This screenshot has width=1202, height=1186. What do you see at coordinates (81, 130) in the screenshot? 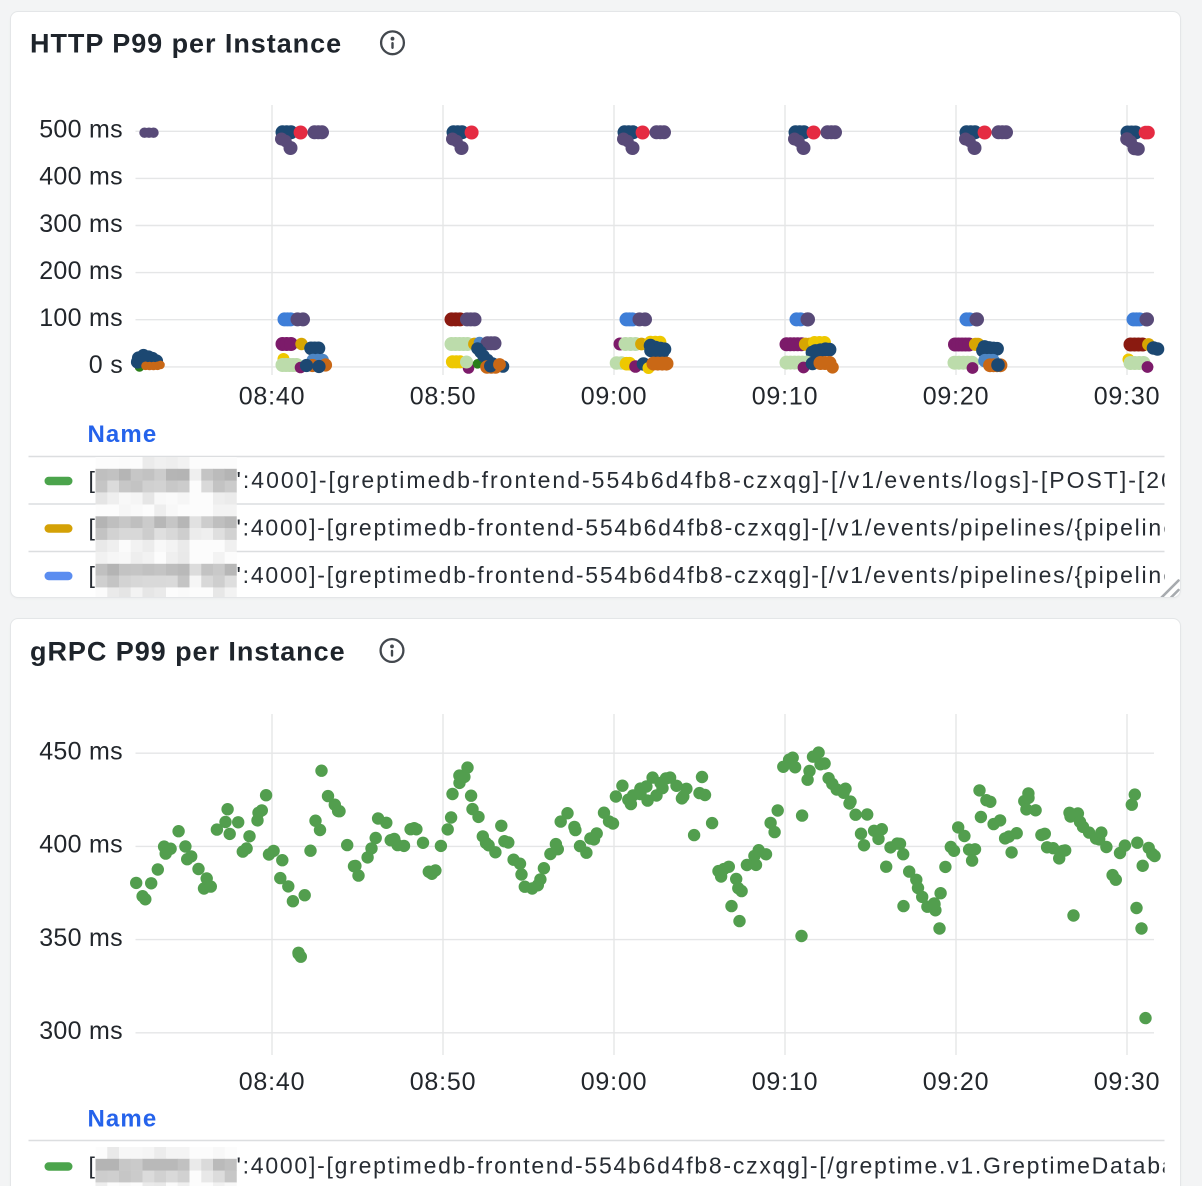
I see `svg-text: 500 ms` at bounding box center [81, 130].